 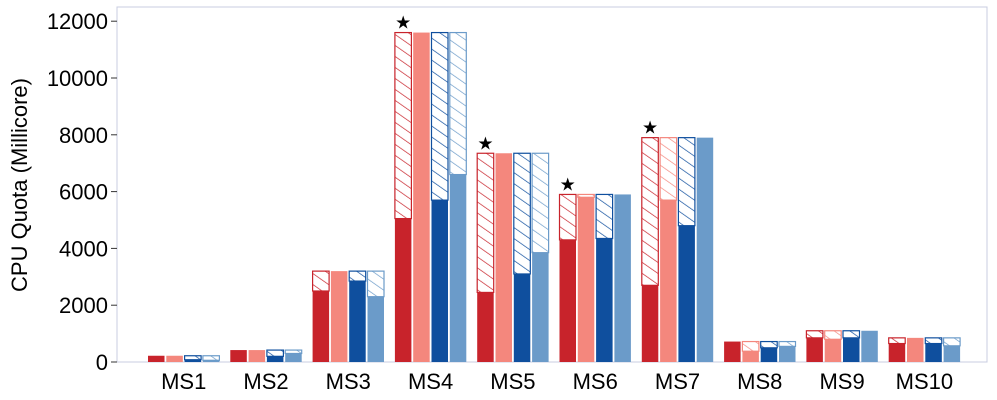 I want to click on y-tick-label: 6000, so click(x=83, y=192).